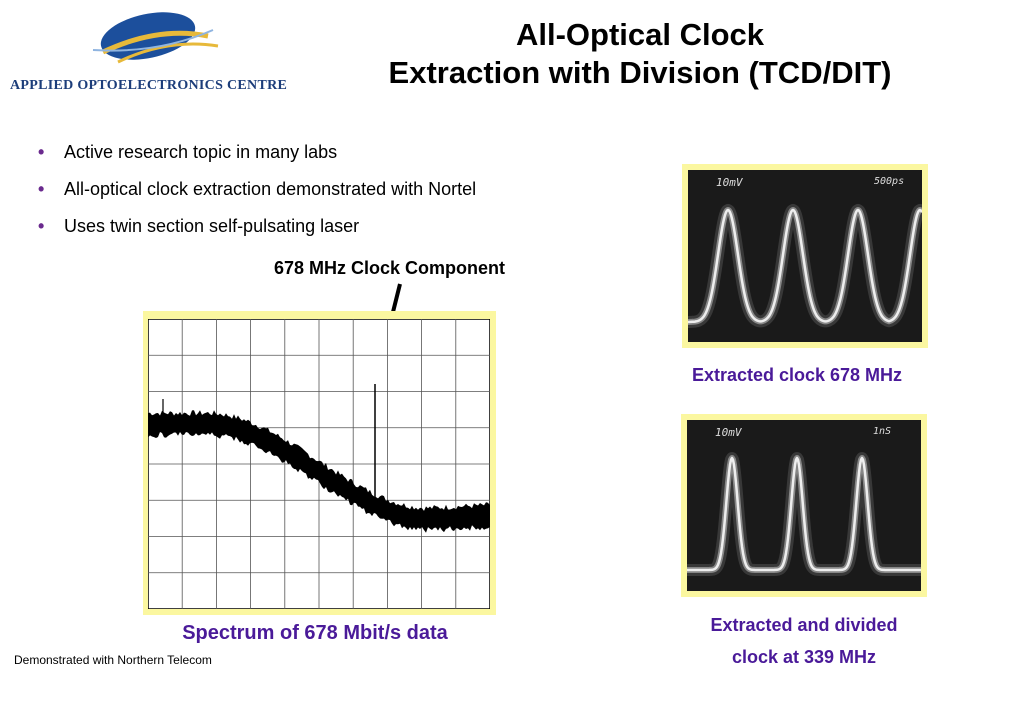 The width and height of the screenshot is (1023, 722). What do you see at coordinates (882, 431) in the screenshot?
I see `scope2-time-label: 1nS` at bounding box center [882, 431].